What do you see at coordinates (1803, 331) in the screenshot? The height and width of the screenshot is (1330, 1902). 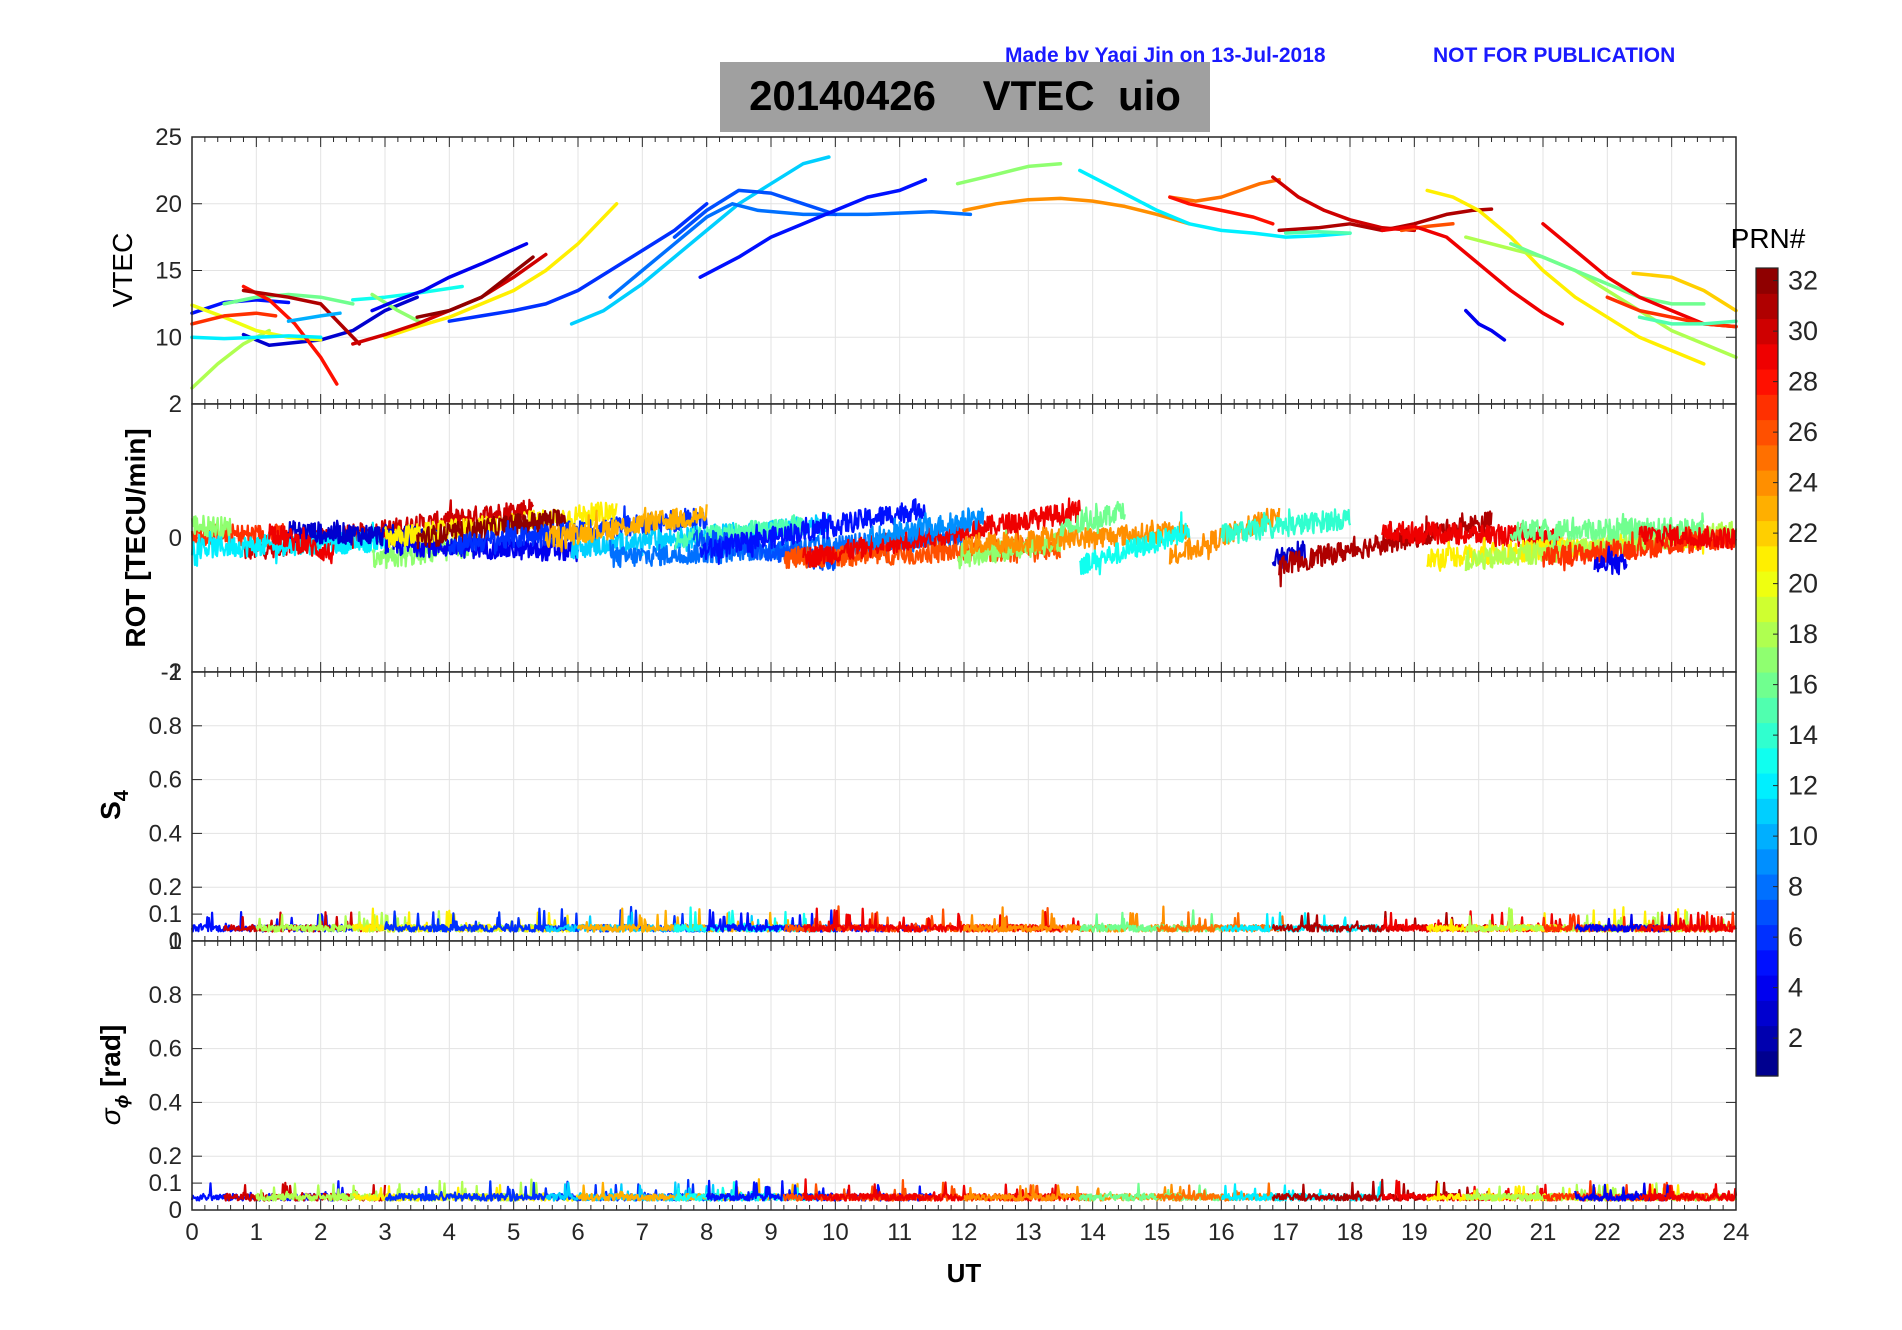 I see `colorbar-tick-label: 30` at bounding box center [1803, 331].